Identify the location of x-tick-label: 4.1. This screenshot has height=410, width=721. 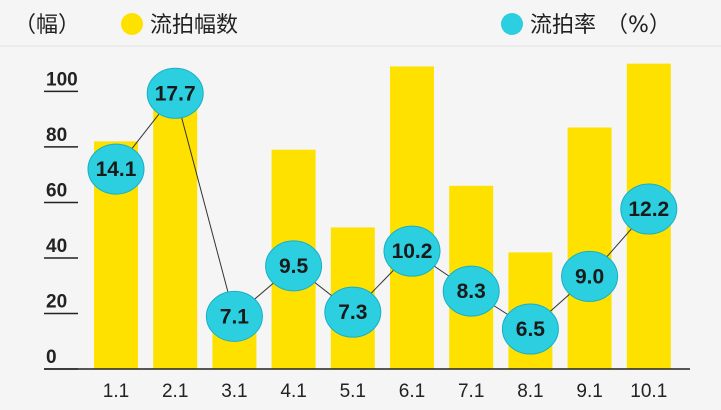
(293, 391).